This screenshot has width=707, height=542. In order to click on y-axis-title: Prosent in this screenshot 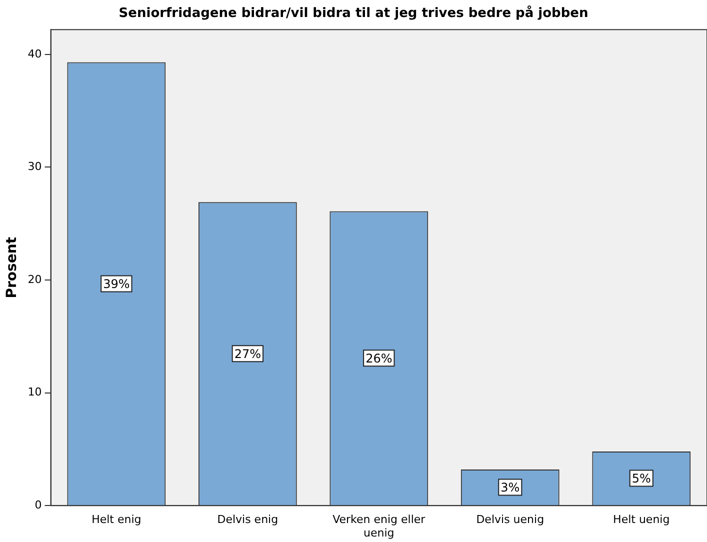, I will do `click(12, 267)`.